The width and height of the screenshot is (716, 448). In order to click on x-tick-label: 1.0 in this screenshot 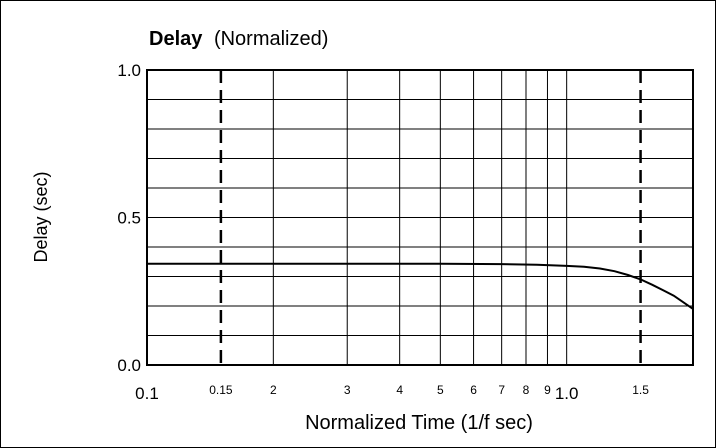, I will do `click(567, 393)`.